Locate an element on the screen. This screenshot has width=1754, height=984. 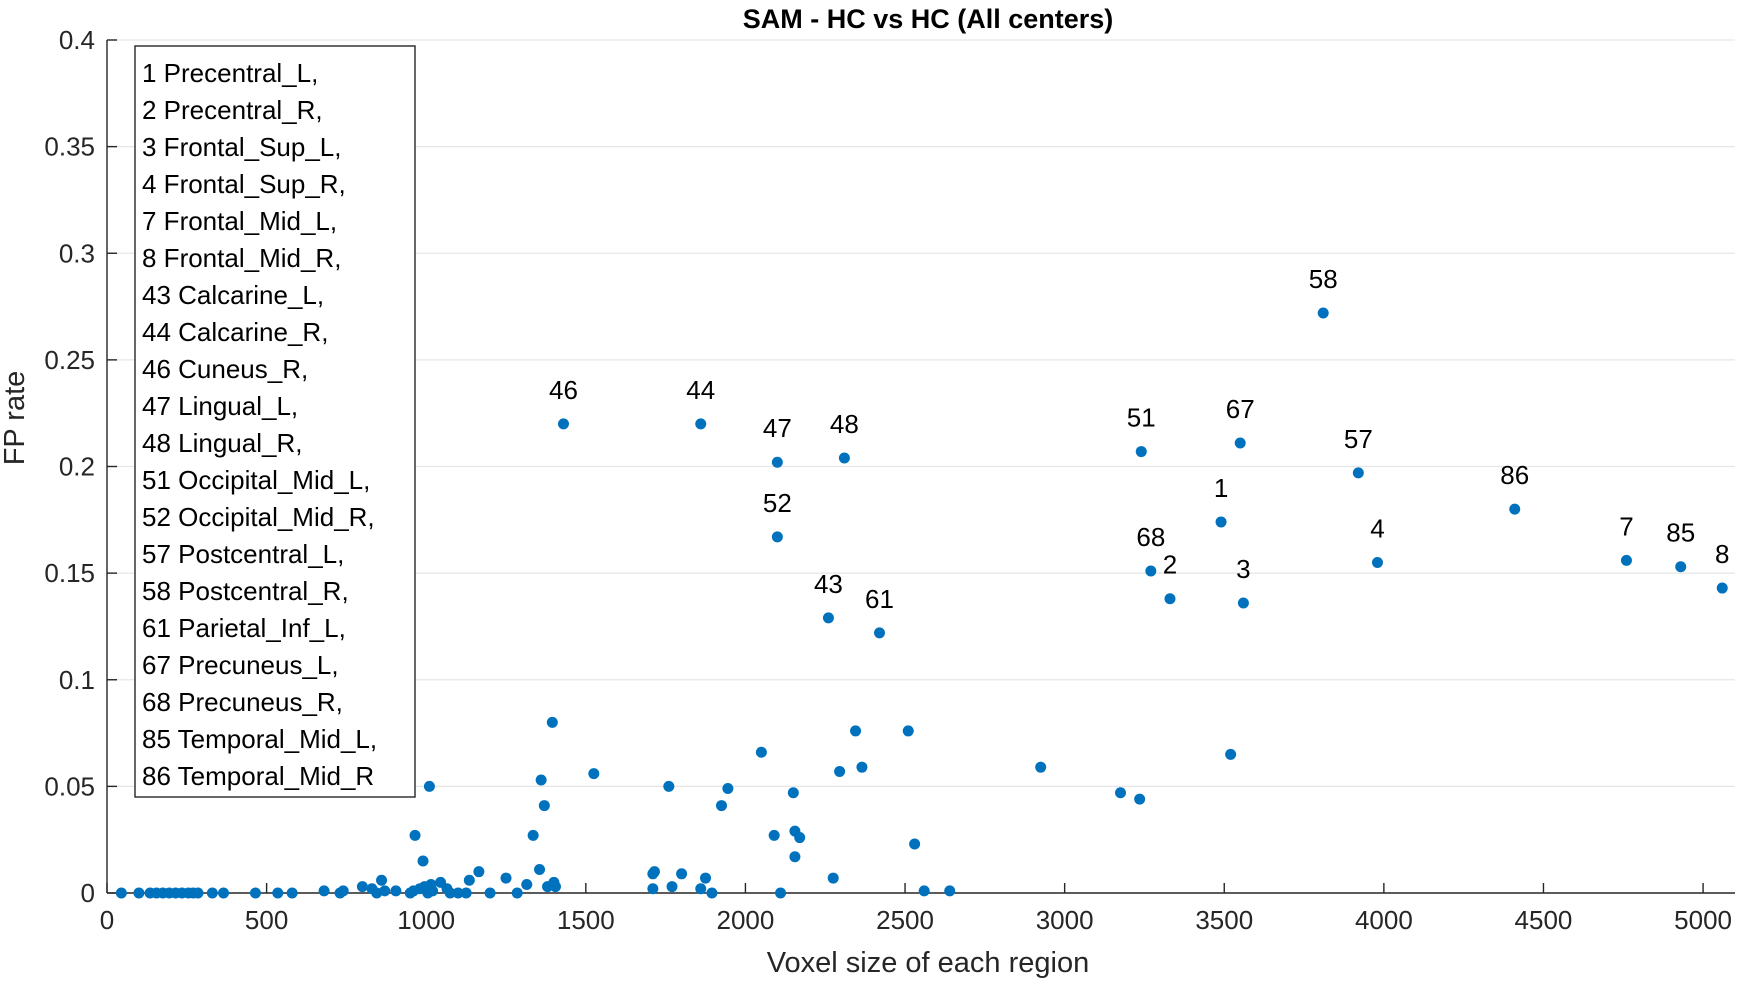
legend-entry: 51 Occipital_Mid_L, is located at coordinates (256, 480).